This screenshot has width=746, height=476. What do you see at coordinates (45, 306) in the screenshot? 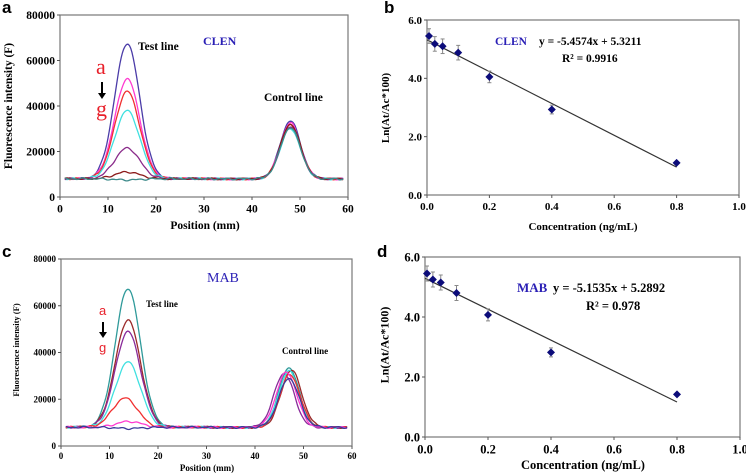
I see `y-tick-label-c: 60000` at bounding box center [45, 306].